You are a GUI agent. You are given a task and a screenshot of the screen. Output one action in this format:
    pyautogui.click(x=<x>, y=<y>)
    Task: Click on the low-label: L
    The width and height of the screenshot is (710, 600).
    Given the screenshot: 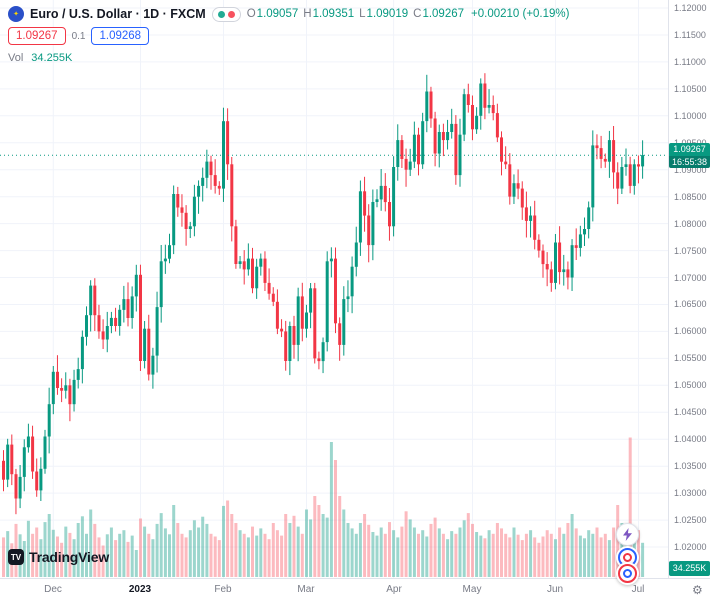 What is the action you would take?
    pyautogui.click(x=362, y=14)
    